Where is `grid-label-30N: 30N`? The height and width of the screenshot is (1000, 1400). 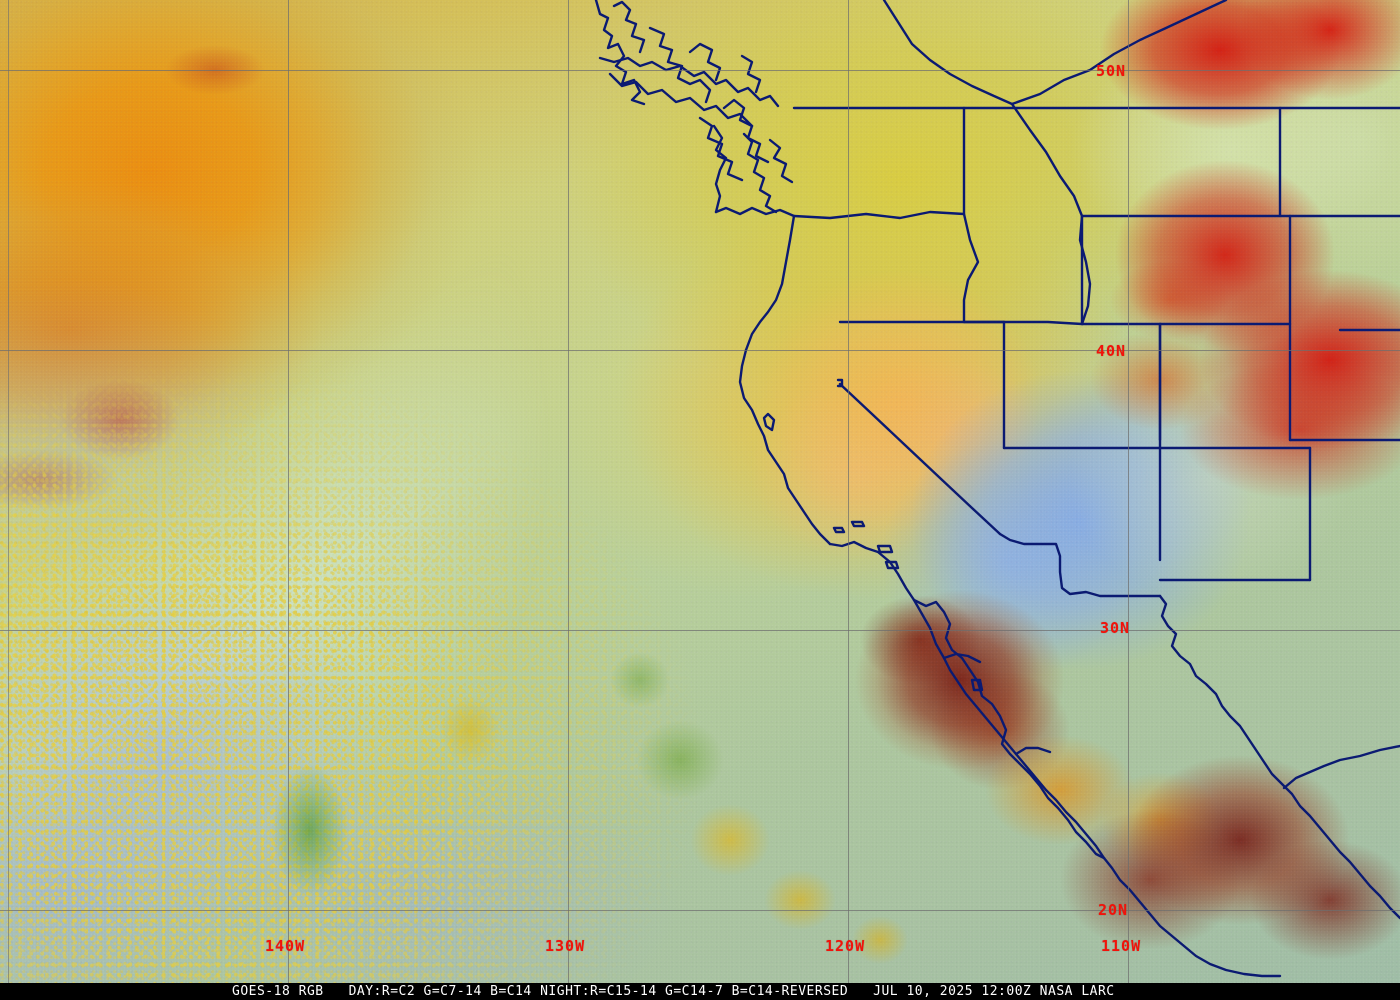 grid-label-30N: 30N is located at coordinates (1115, 628).